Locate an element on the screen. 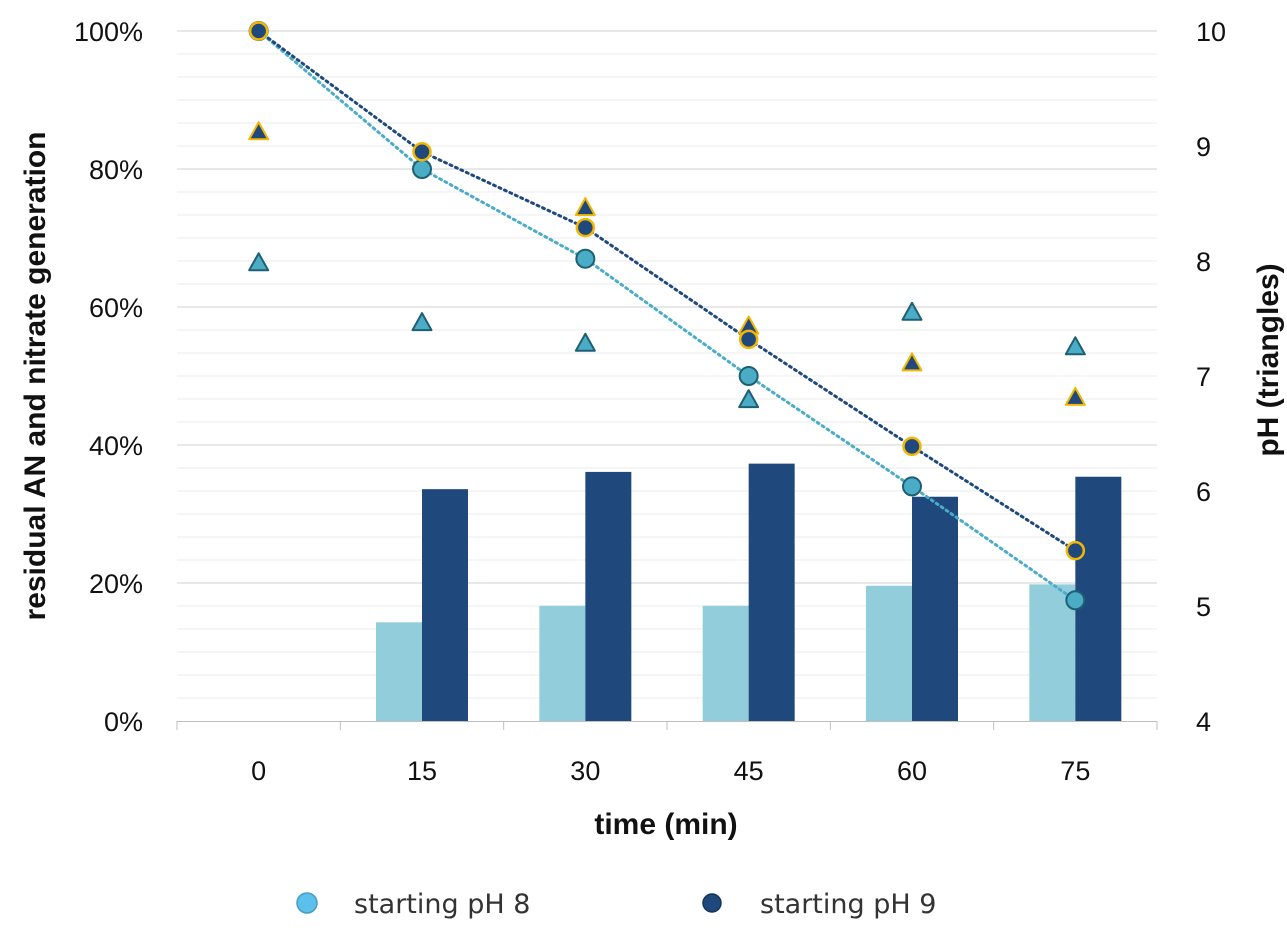 The image size is (1287, 949). bar-ph8-t60 is located at coordinates (889, 653).